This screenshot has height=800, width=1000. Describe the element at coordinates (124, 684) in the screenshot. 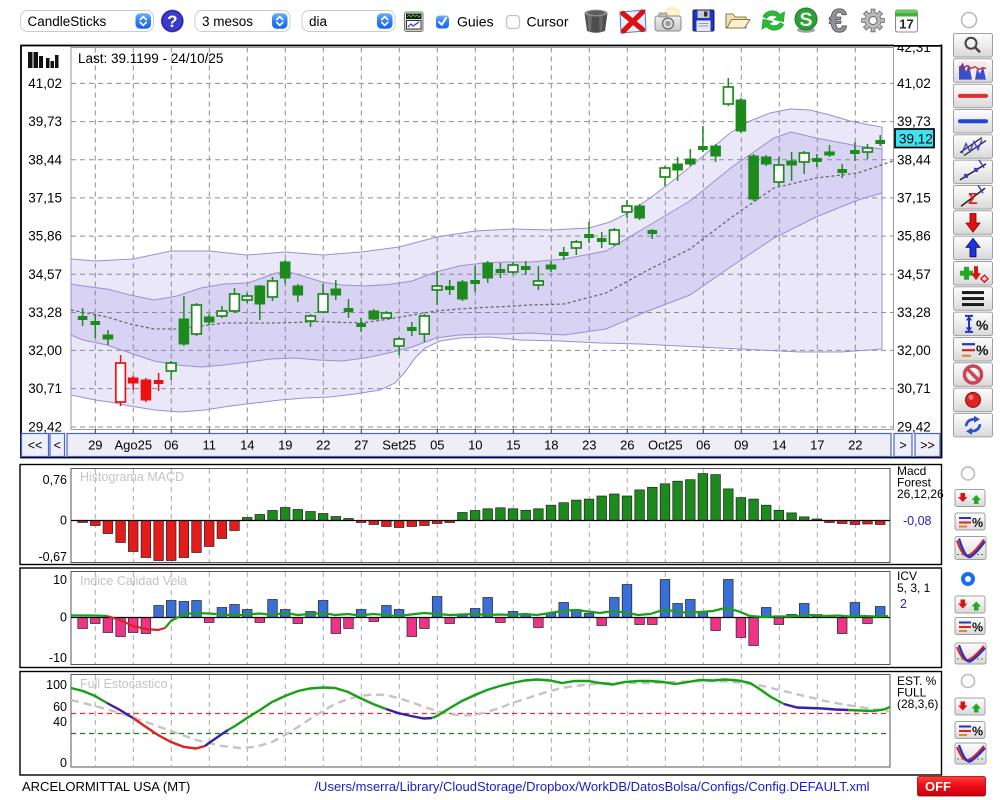

I see `svg-text: Full Estocastico` at that location.